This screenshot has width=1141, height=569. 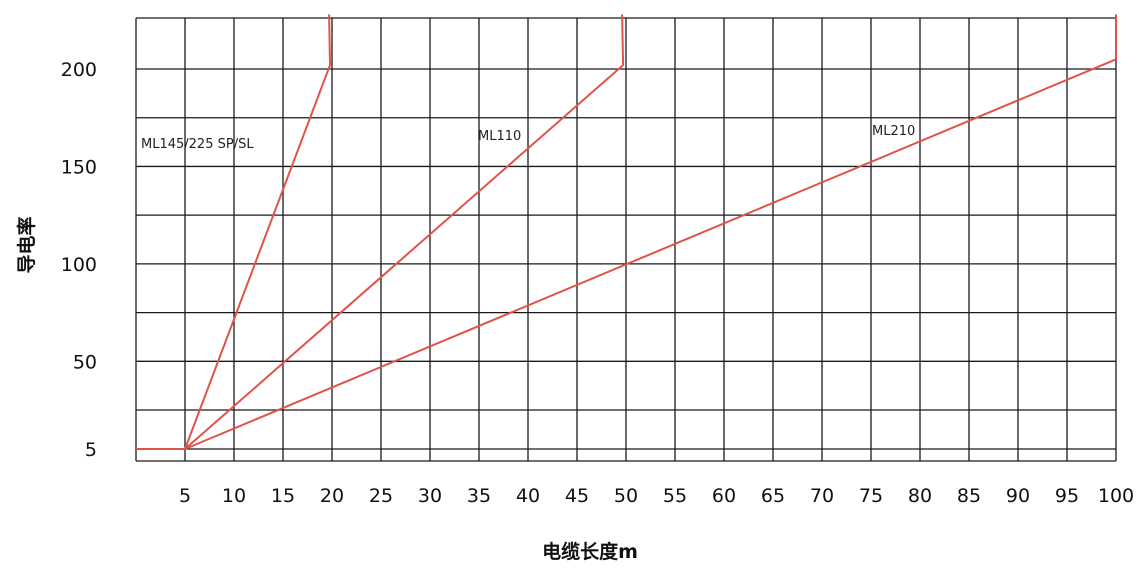 I want to click on x-tick-label: 25, so click(x=381, y=496).